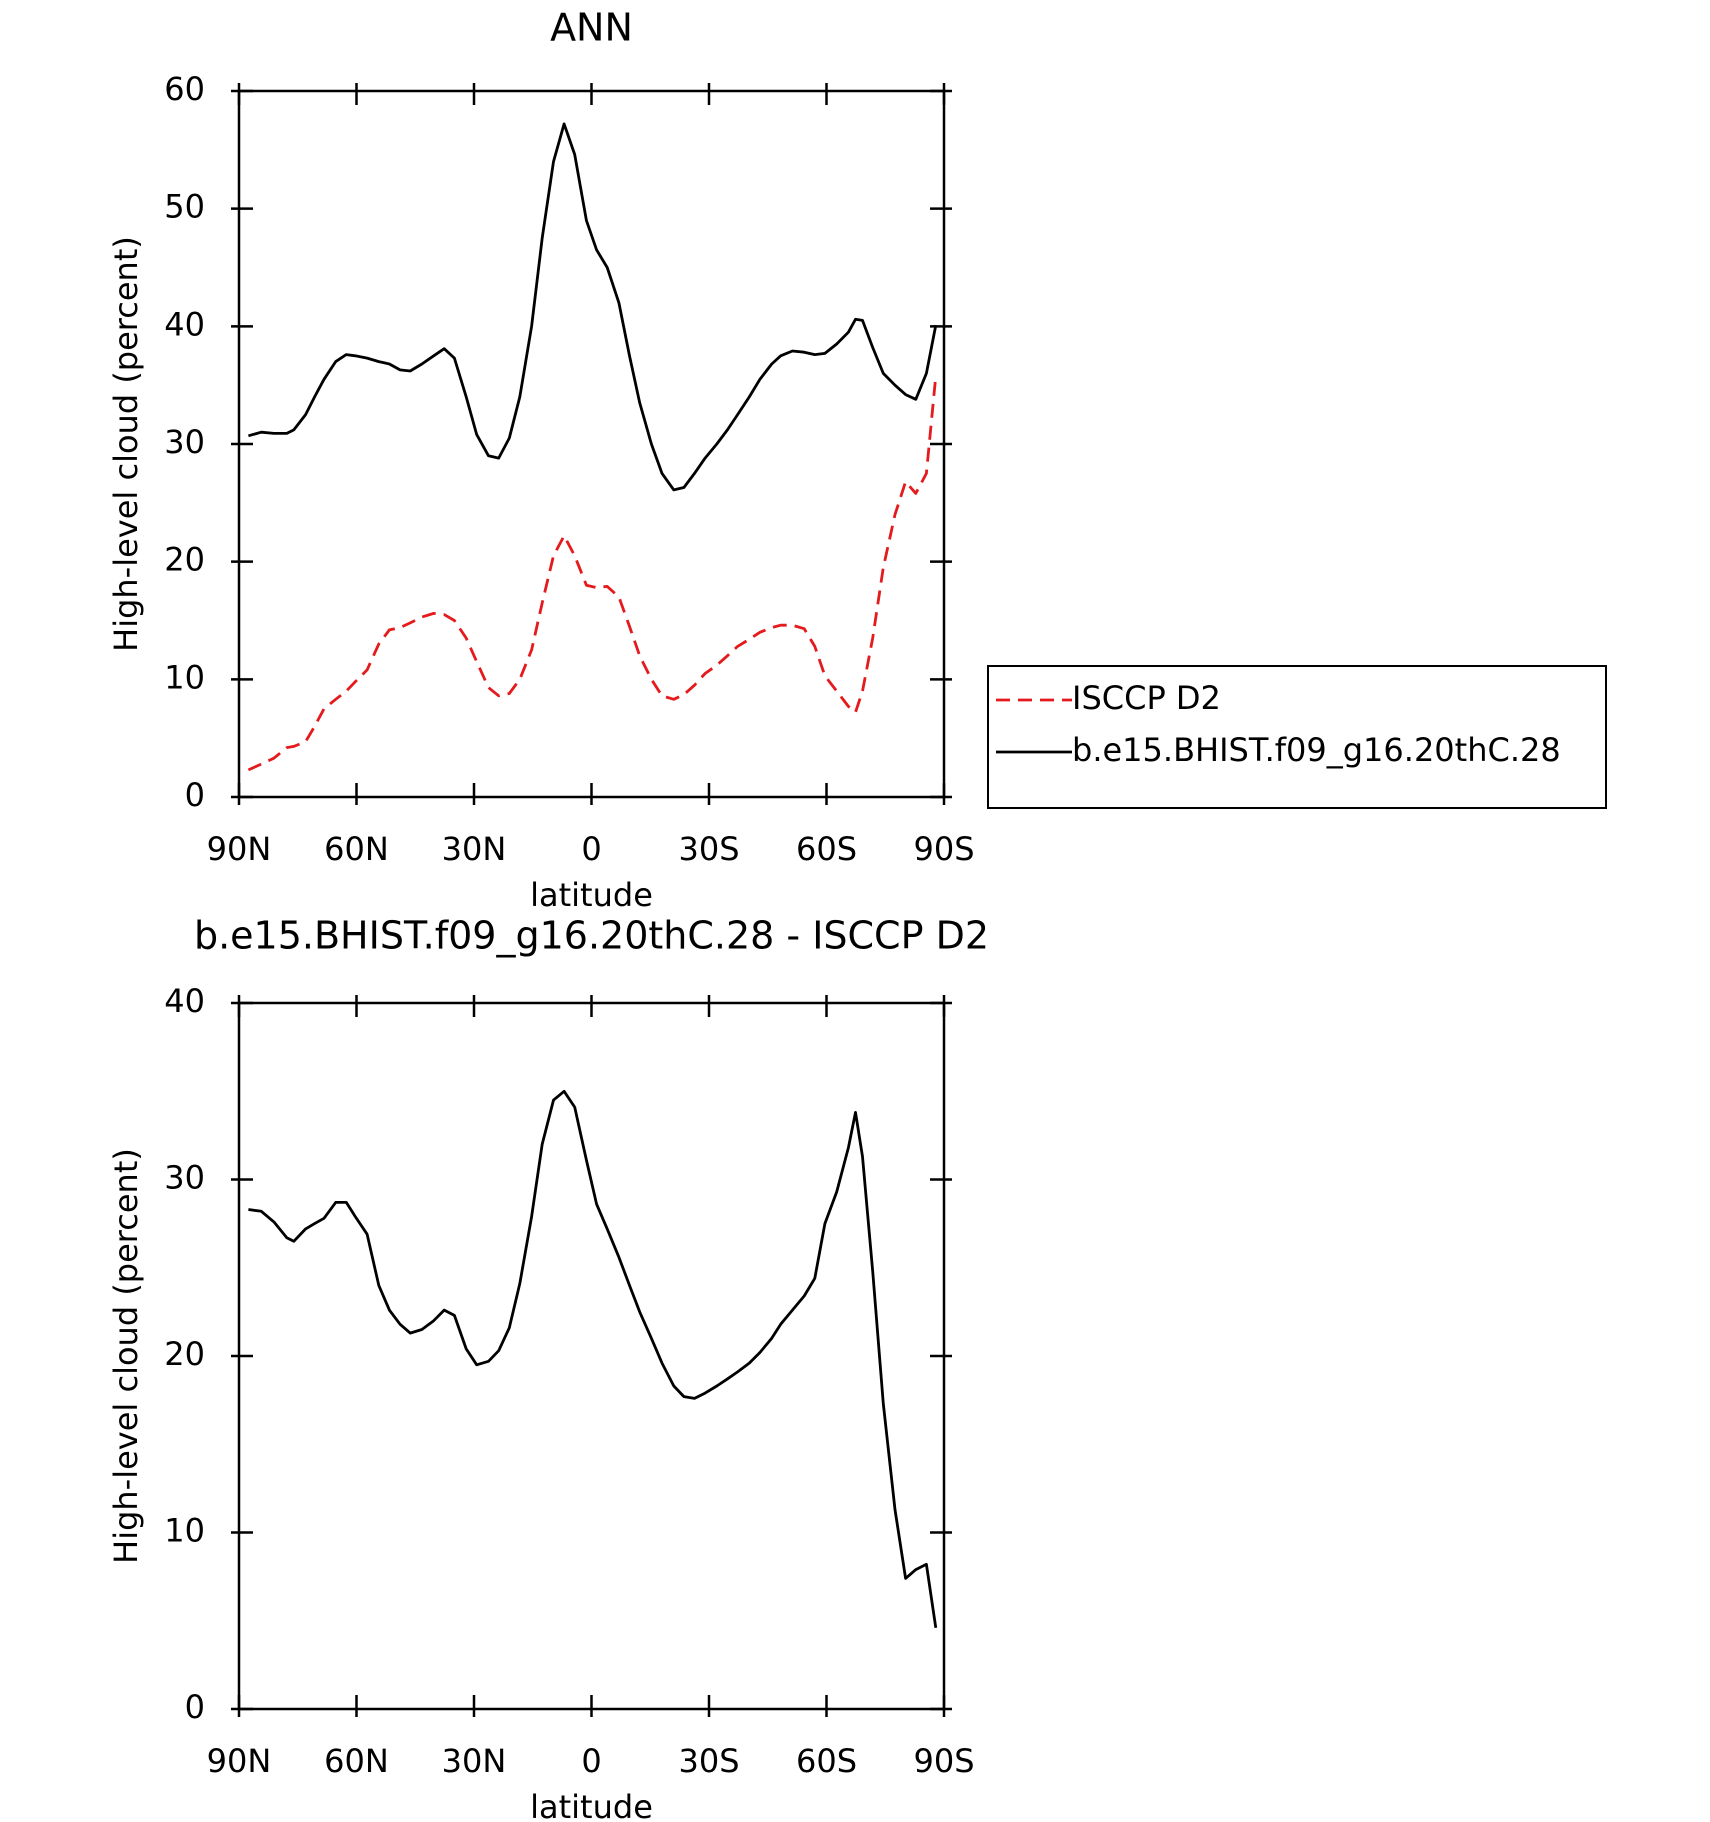 Image resolution: width=1710 pixels, height=1822 pixels. Describe the element at coordinates (591, 28) in the screenshot. I see `chart-title: ANN` at that location.